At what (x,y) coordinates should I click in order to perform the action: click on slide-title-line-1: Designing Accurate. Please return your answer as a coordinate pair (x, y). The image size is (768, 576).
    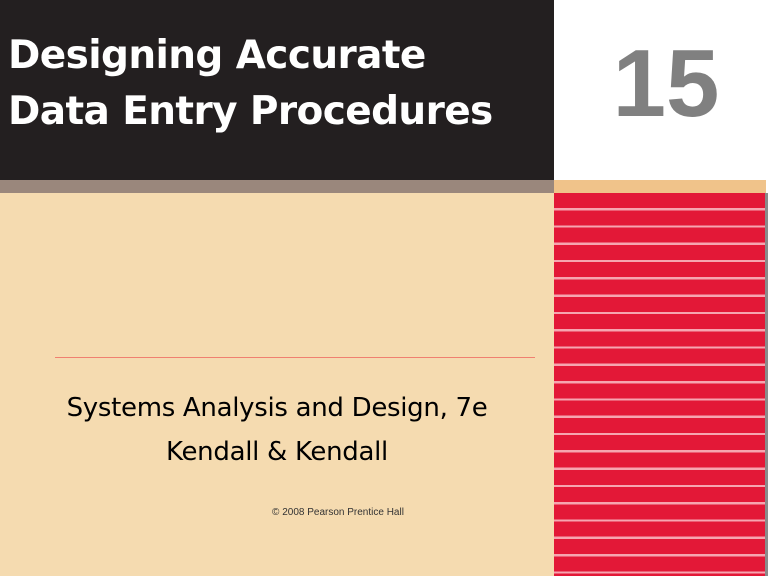
    Looking at the image, I should click on (217, 55).